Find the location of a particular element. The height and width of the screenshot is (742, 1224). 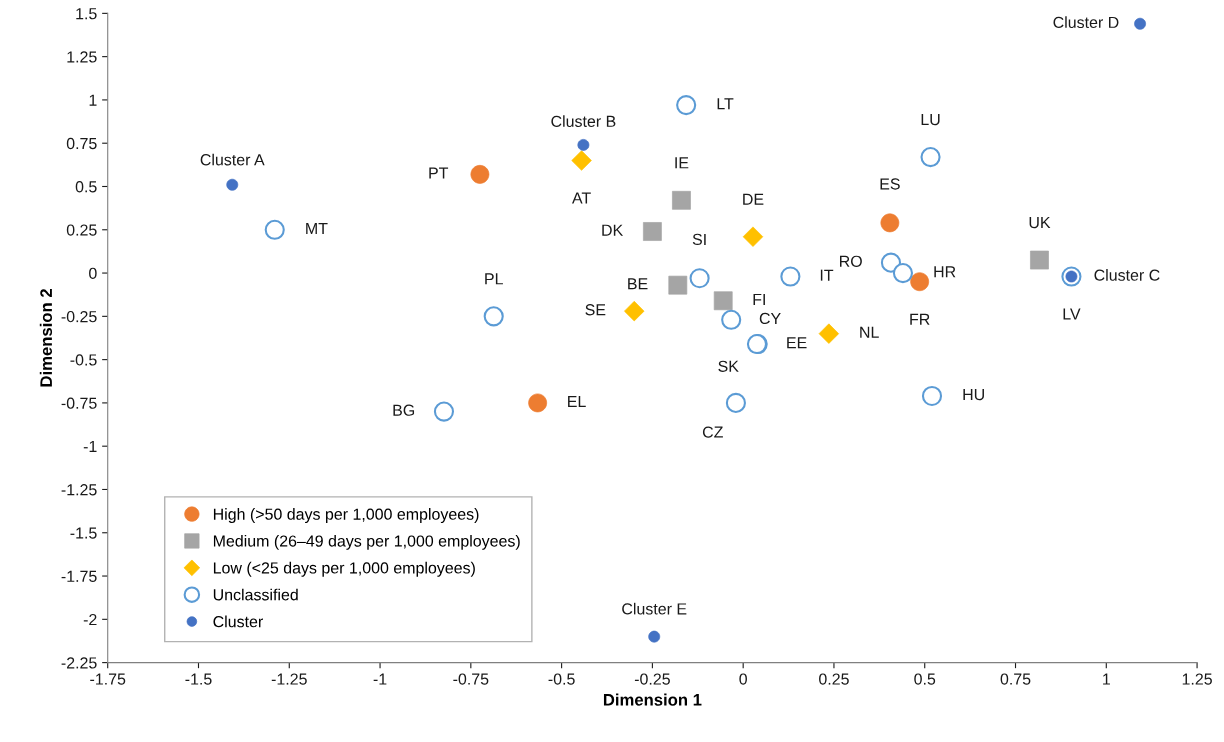

y-tick-label: -0.25 is located at coordinates (79, 316).